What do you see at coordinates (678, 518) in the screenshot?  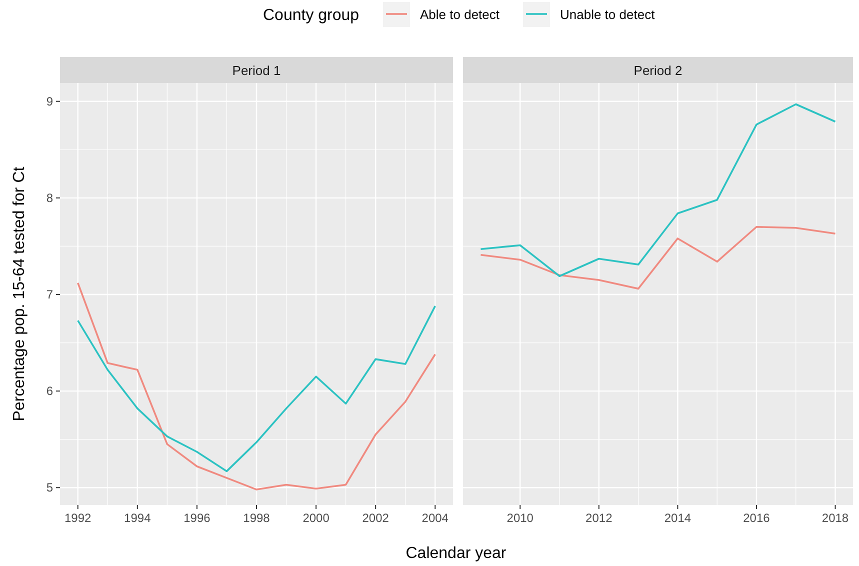 I see `x-tick-label: 2014` at bounding box center [678, 518].